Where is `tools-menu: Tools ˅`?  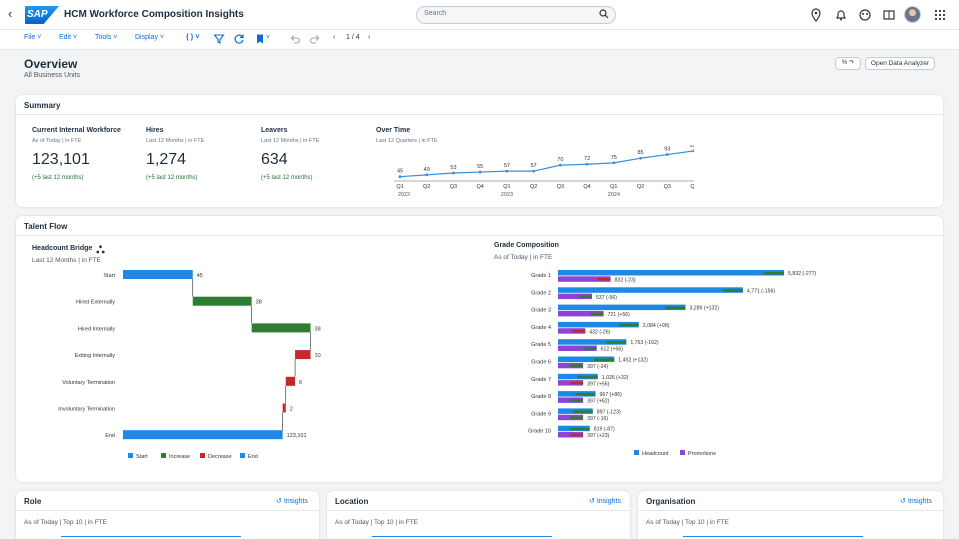
tools-menu: Tools ˅ is located at coordinates (106, 37).